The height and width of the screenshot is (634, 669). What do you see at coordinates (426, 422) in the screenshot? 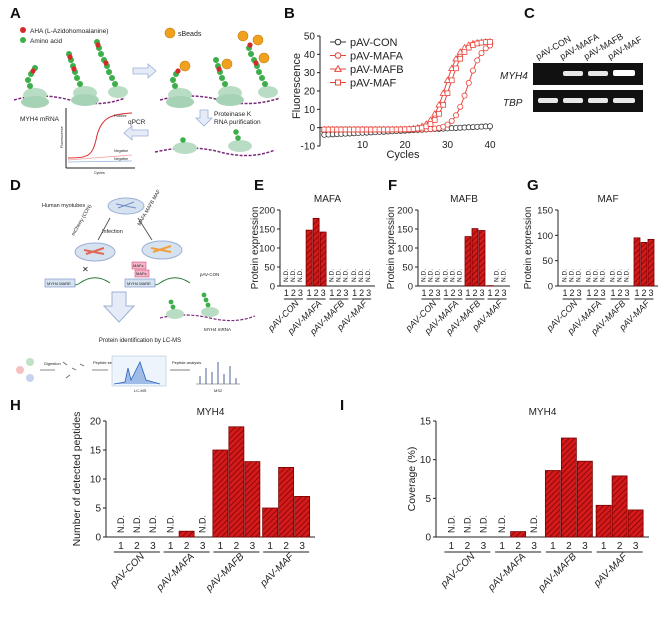
I see `y-tick-label: 15` at bounding box center [426, 422].